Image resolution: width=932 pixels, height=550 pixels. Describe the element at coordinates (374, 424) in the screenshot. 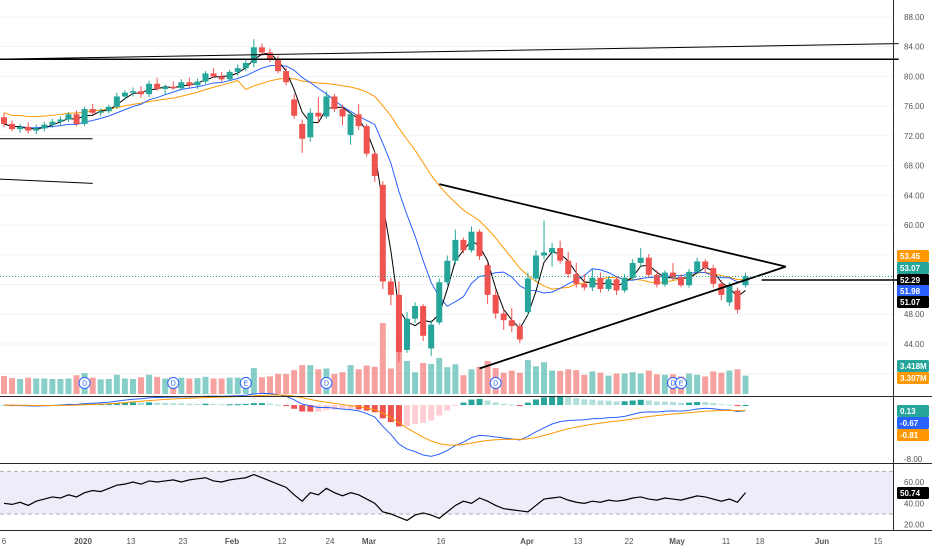

I see `macd-line` at that location.